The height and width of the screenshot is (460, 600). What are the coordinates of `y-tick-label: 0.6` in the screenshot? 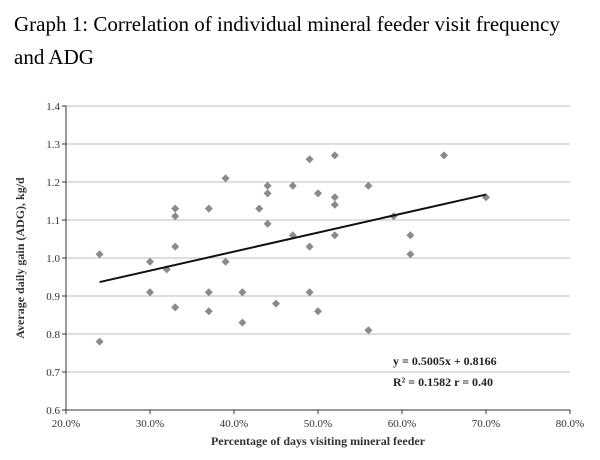 It's located at (53, 411).